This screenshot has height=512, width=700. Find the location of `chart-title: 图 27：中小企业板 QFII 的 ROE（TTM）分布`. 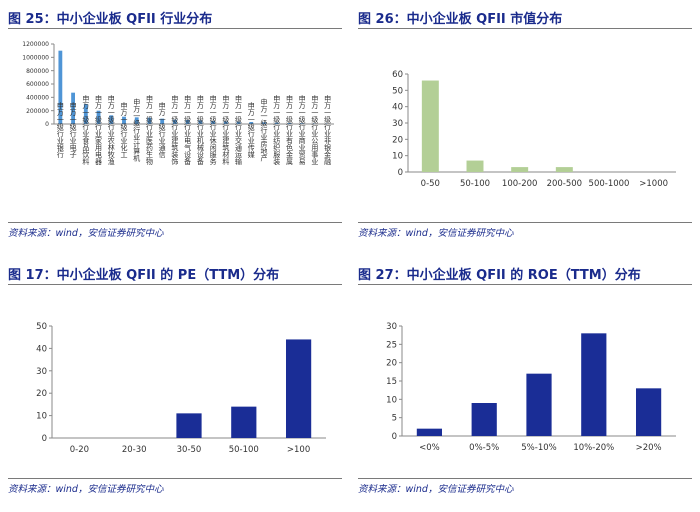

chart-title: 图 27：中小企业板 QFII 的 ROE（TTM）分布 is located at coordinates (499, 275).